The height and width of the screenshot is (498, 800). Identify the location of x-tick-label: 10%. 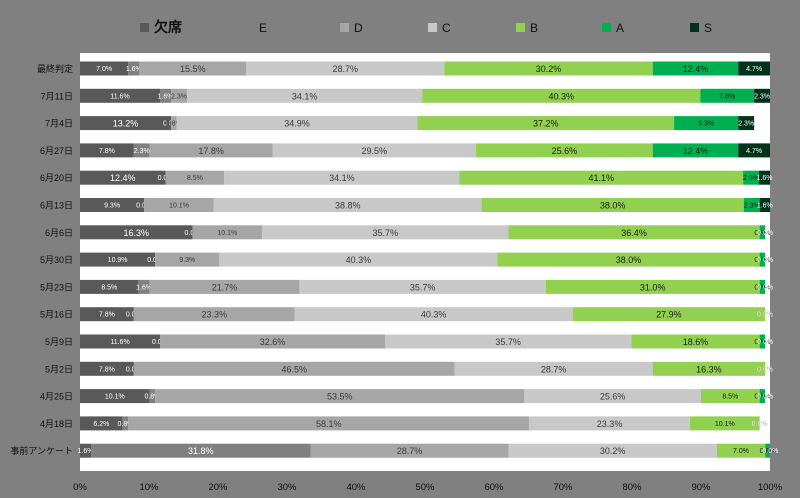
(149, 487).